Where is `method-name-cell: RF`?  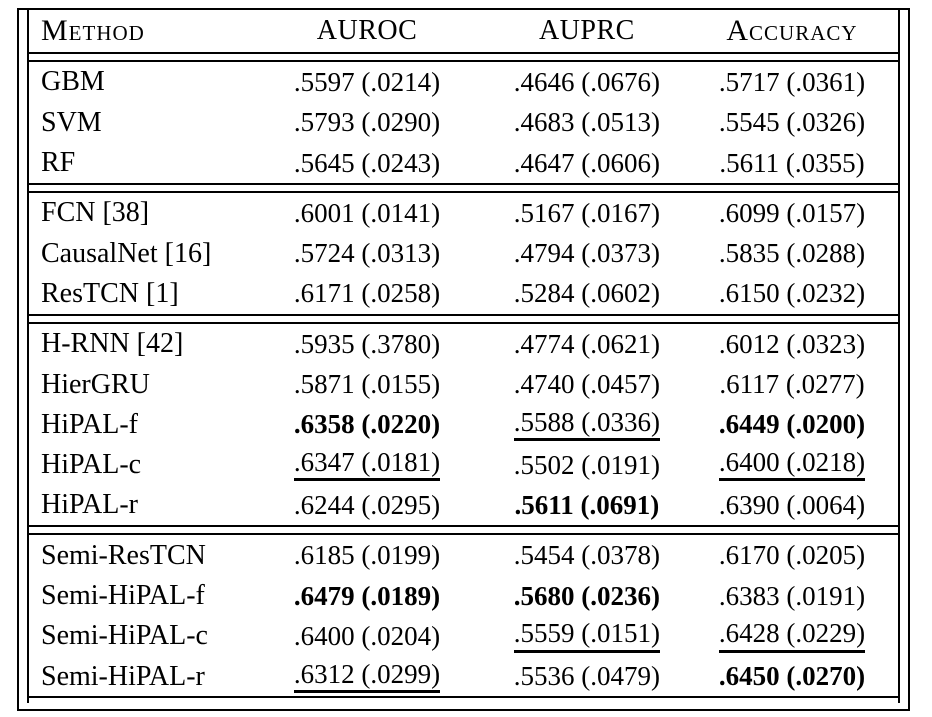
method-name-cell: RF is located at coordinates (58, 163).